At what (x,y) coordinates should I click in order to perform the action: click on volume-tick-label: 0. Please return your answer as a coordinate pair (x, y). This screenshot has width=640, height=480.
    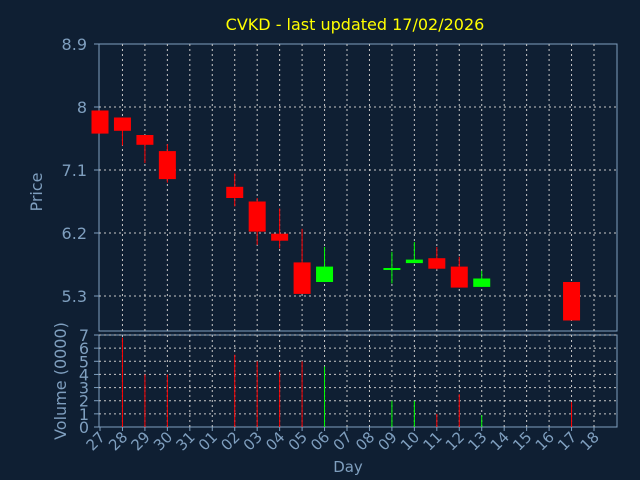
    Looking at the image, I should click on (84, 427).